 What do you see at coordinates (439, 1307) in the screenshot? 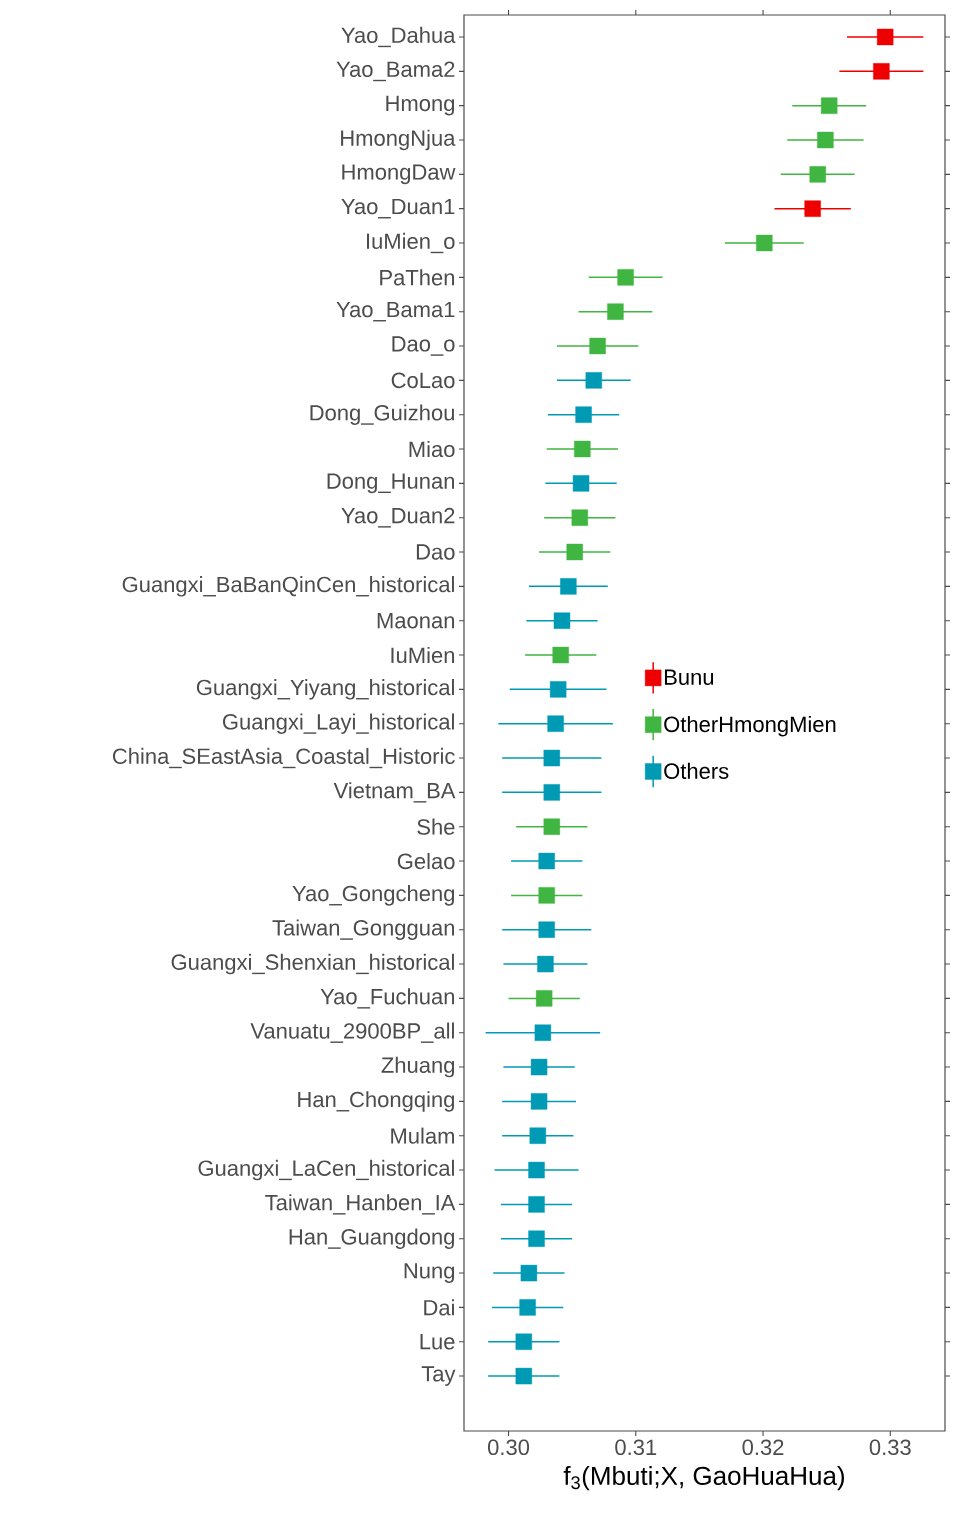
I see `y-tick-label: Dai` at bounding box center [439, 1307].